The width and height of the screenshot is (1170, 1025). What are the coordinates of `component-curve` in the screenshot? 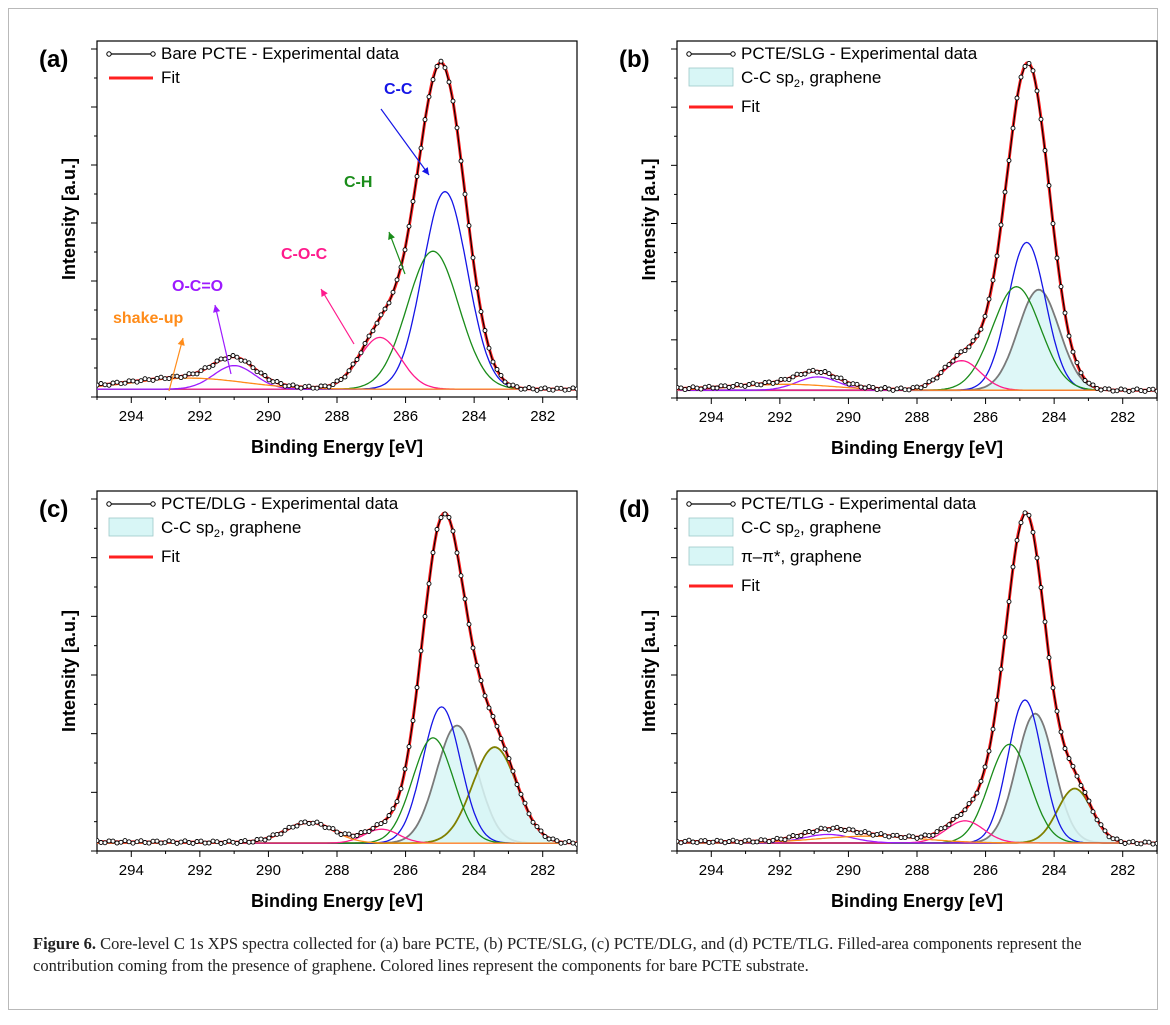 It's located at (917, 316).